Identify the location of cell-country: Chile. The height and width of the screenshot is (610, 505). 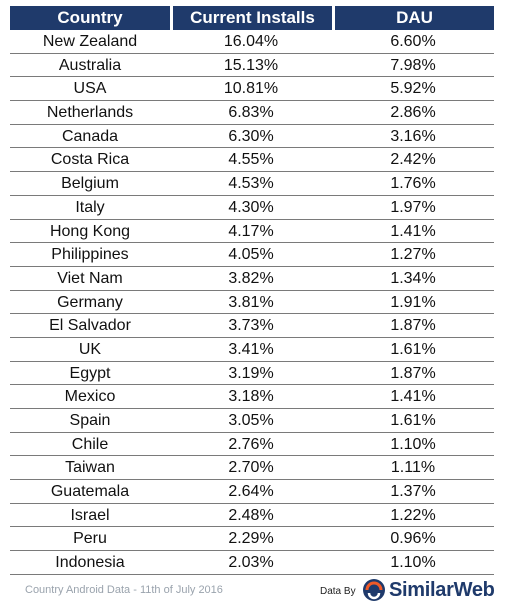
(90, 444).